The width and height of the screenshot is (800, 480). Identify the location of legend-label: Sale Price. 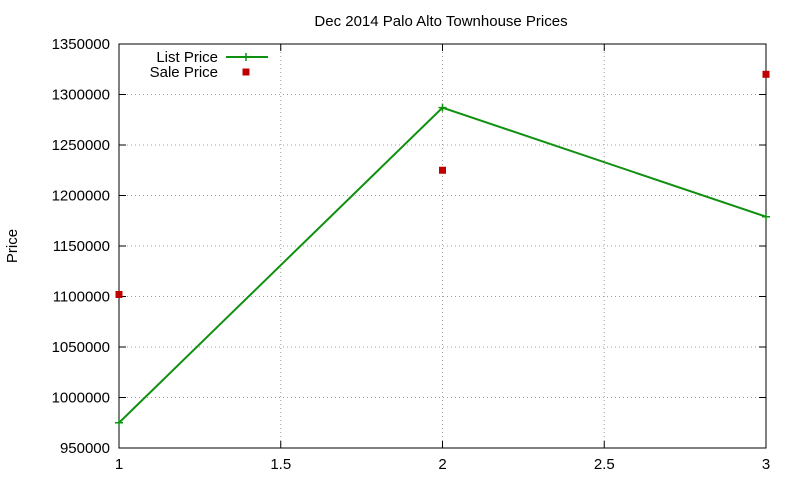
(184, 72).